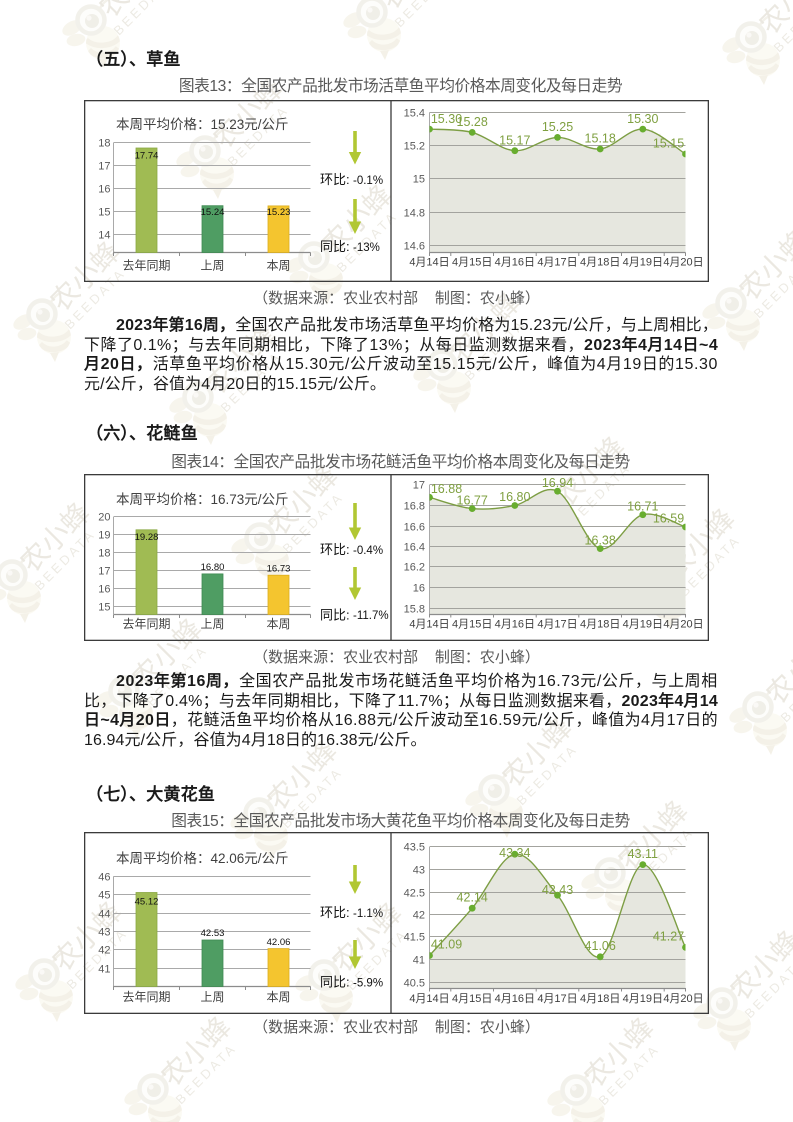 Image resolution: width=793 pixels, height=1122 pixels. Describe the element at coordinates (202, 499) in the screenshot. I see `svg-text: 本周平均价格：16.73元/公斤` at that location.